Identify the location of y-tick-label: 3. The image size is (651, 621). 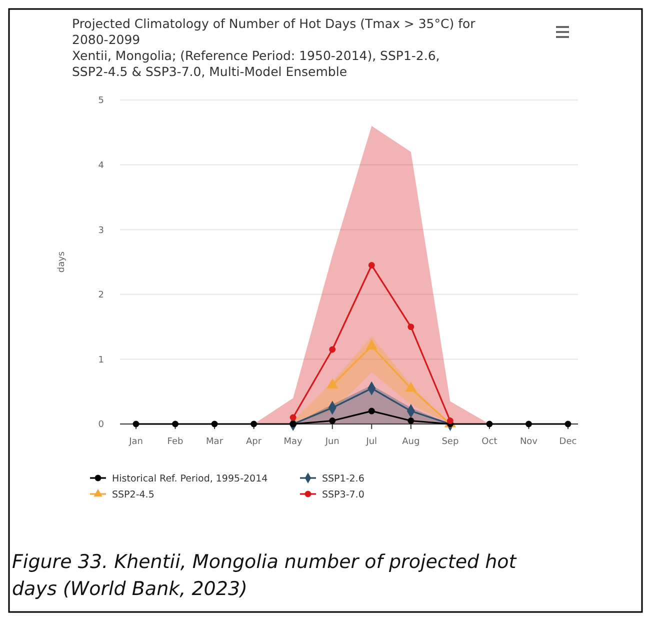
(101, 231).